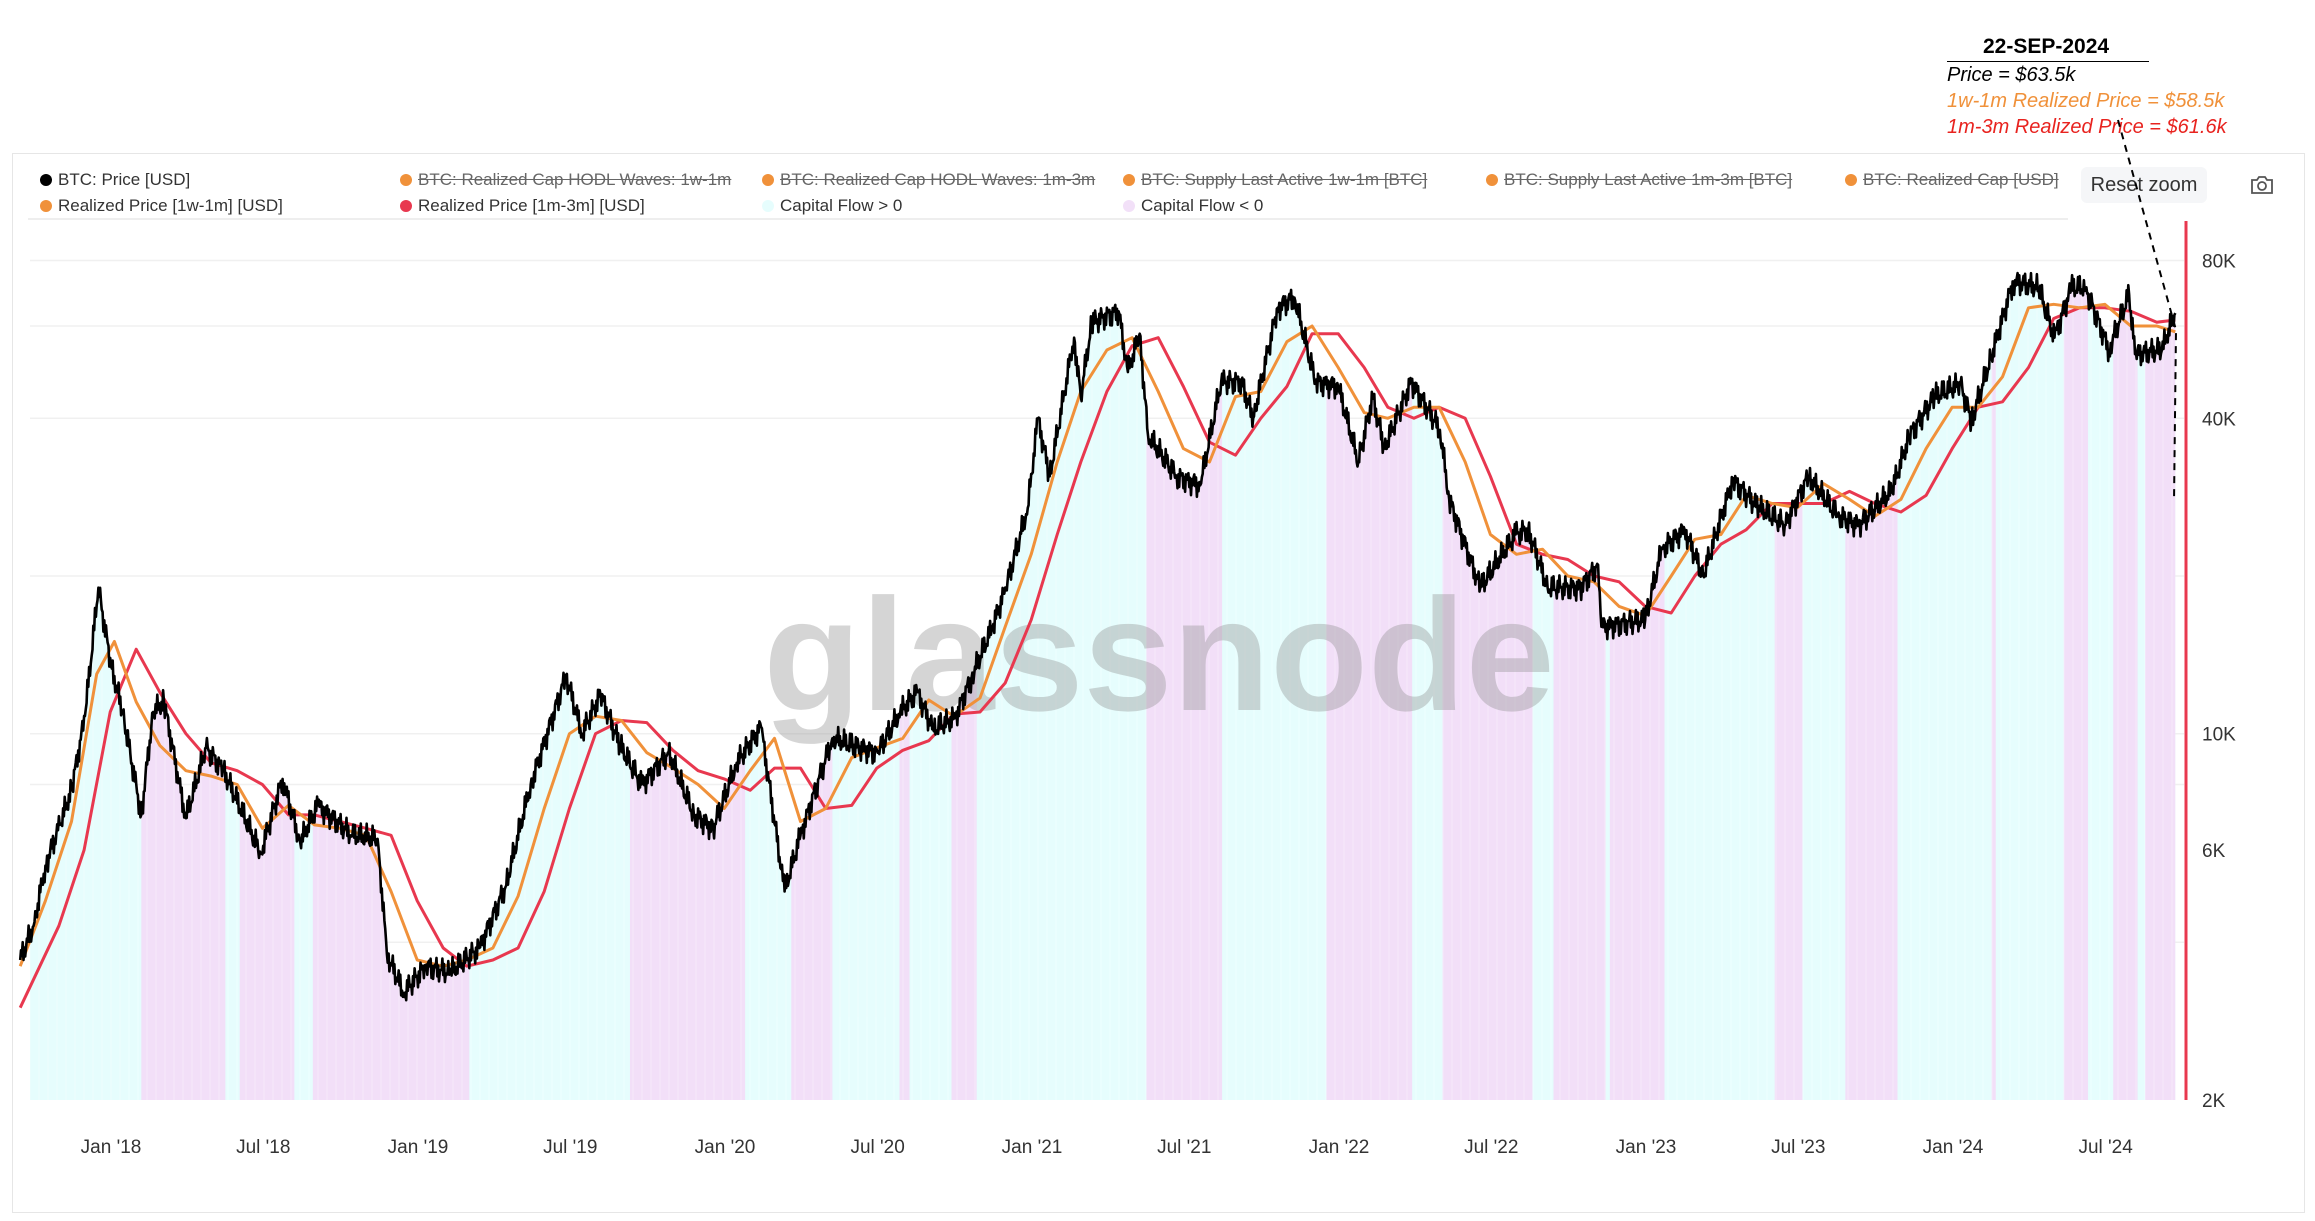 The height and width of the screenshot is (1221, 2315). What do you see at coordinates (2087, 127) in the screenshot?
I see `annotation-rp-1m3m: 1m-3m Realized Price = $61.6k` at bounding box center [2087, 127].